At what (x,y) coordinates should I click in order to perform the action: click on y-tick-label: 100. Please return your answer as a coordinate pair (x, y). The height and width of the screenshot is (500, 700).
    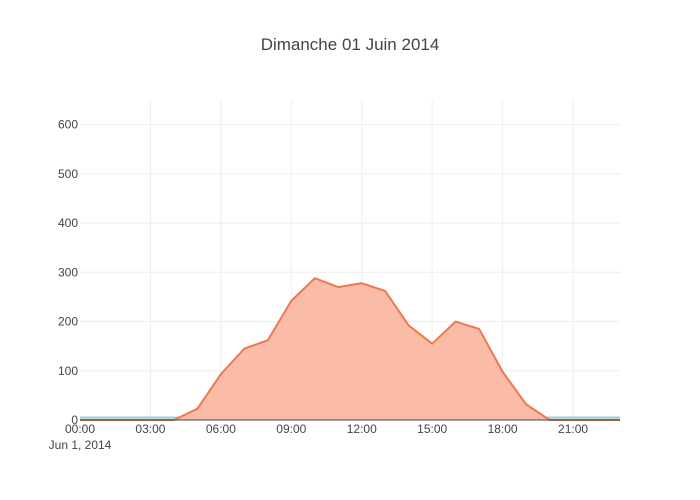
    Looking at the image, I should click on (68, 371).